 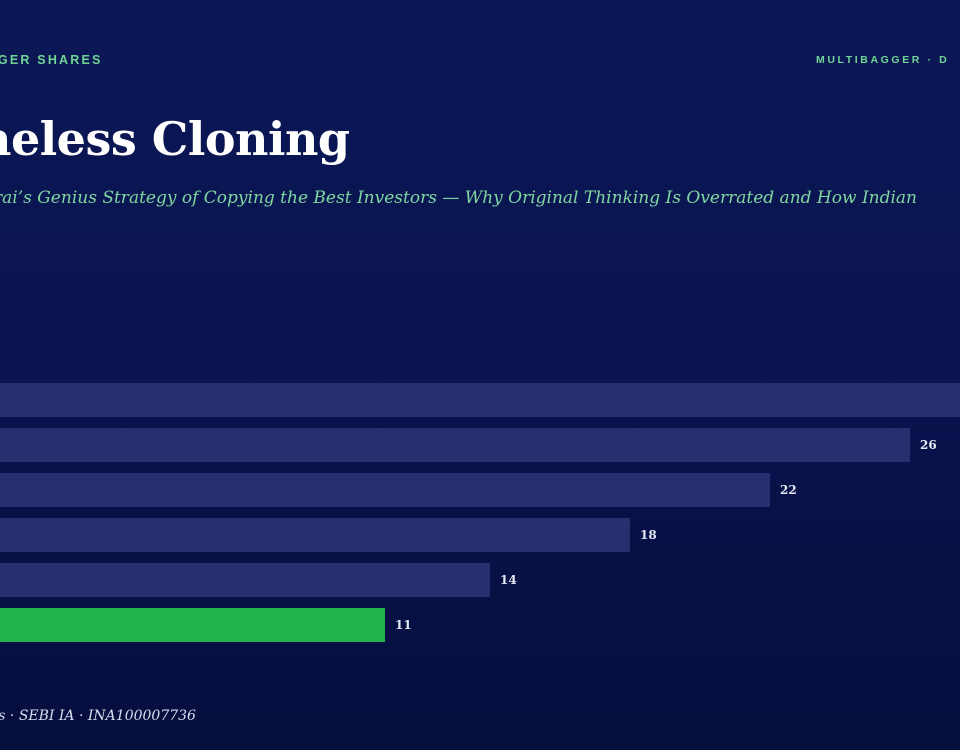 I want to click on footer-disclaimer: es · SEBI IA · INA100007736, so click(x=98, y=716).